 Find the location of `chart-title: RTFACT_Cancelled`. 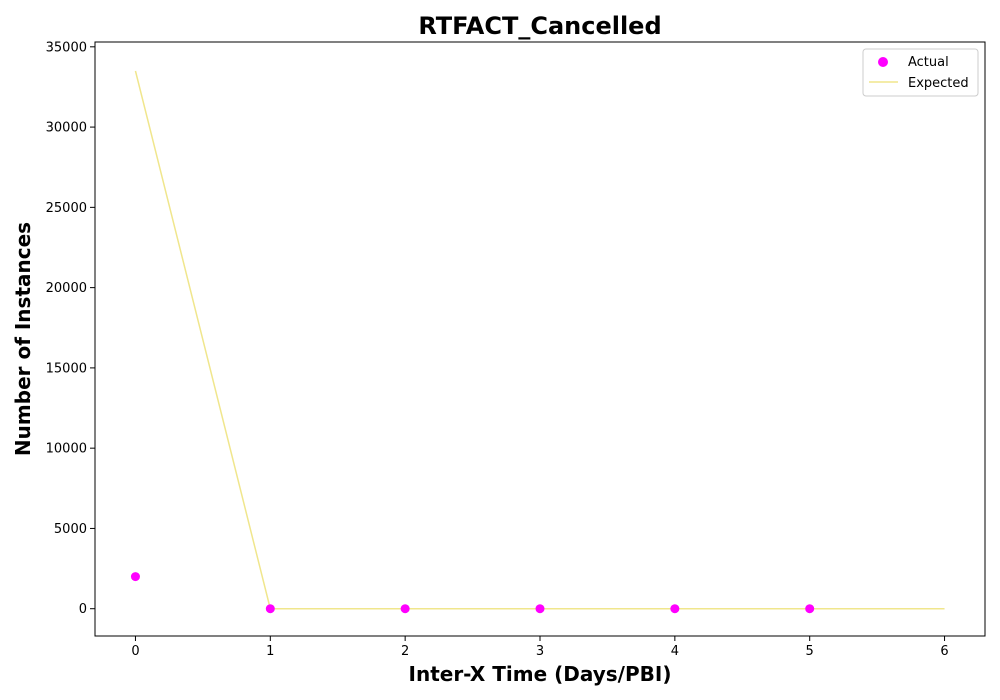

chart-title: RTFACT_Cancelled is located at coordinates (539, 26).